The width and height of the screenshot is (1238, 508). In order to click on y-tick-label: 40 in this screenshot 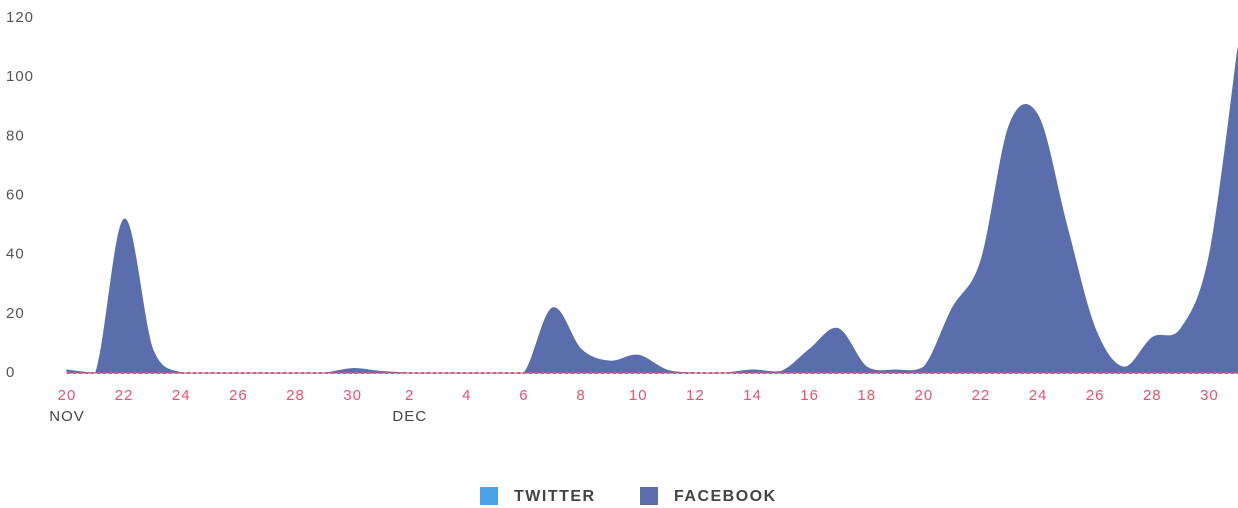, I will do `click(15, 254)`.